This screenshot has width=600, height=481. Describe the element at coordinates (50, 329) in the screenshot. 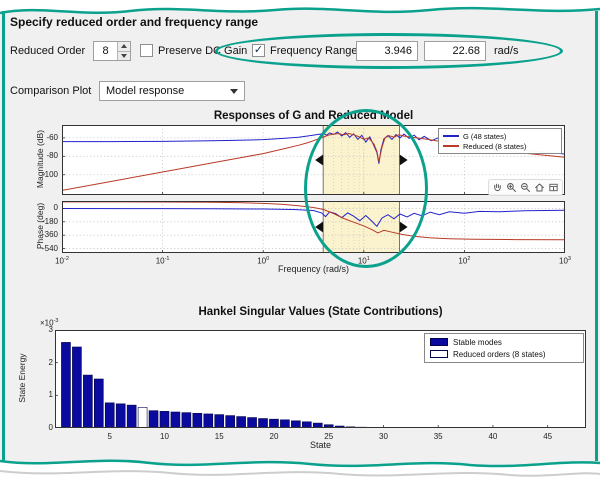

I see `tick-label: 3` at that location.